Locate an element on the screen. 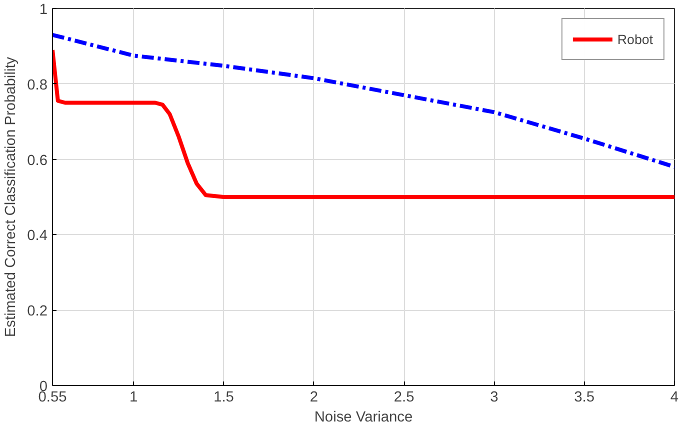 The width and height of the screenshot is (684, 428). y-tick-label: 0.2 is located at coordinates (37, 312).